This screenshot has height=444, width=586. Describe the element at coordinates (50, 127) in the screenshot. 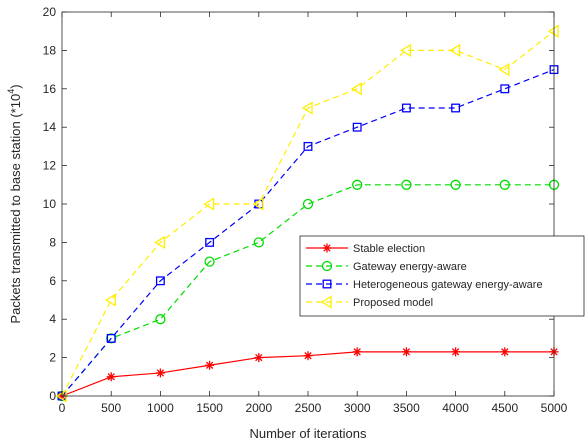

I see `y-tick-label: 14` at that location.